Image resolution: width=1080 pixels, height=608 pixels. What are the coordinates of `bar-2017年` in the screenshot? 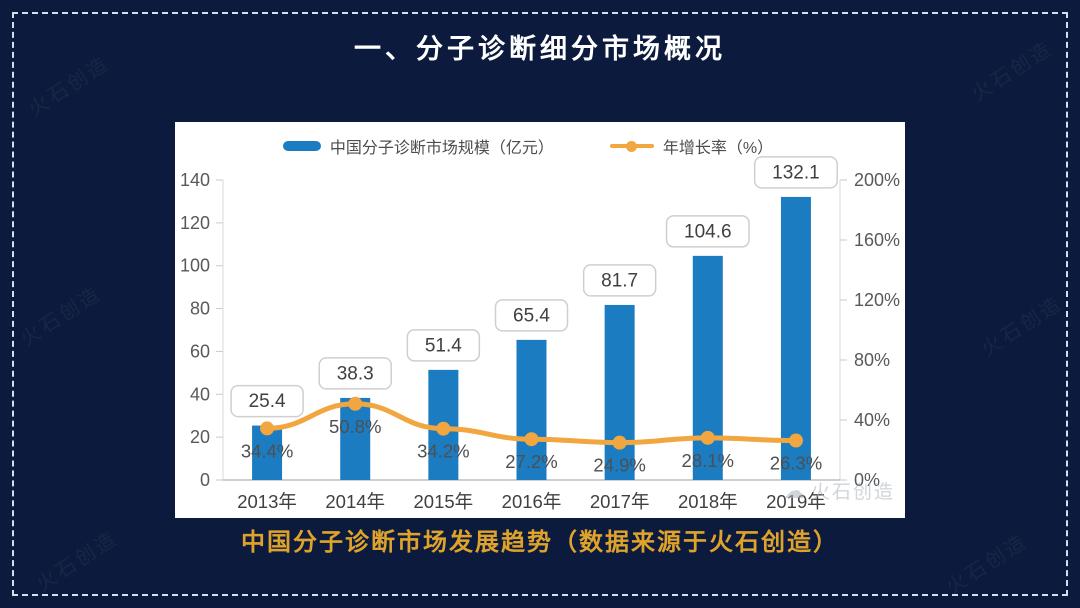 It's located at (619, 392).